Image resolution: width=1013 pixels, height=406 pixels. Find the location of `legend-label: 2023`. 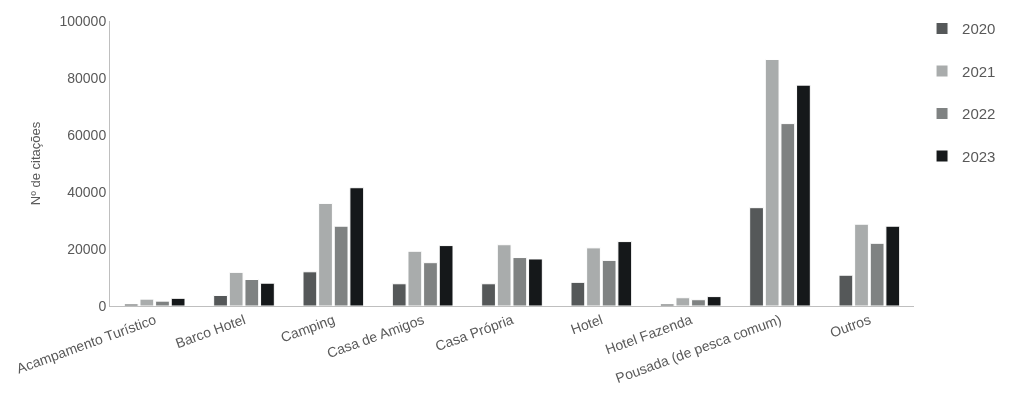

legend-label: 2023 is located at coordinates (979, 156).